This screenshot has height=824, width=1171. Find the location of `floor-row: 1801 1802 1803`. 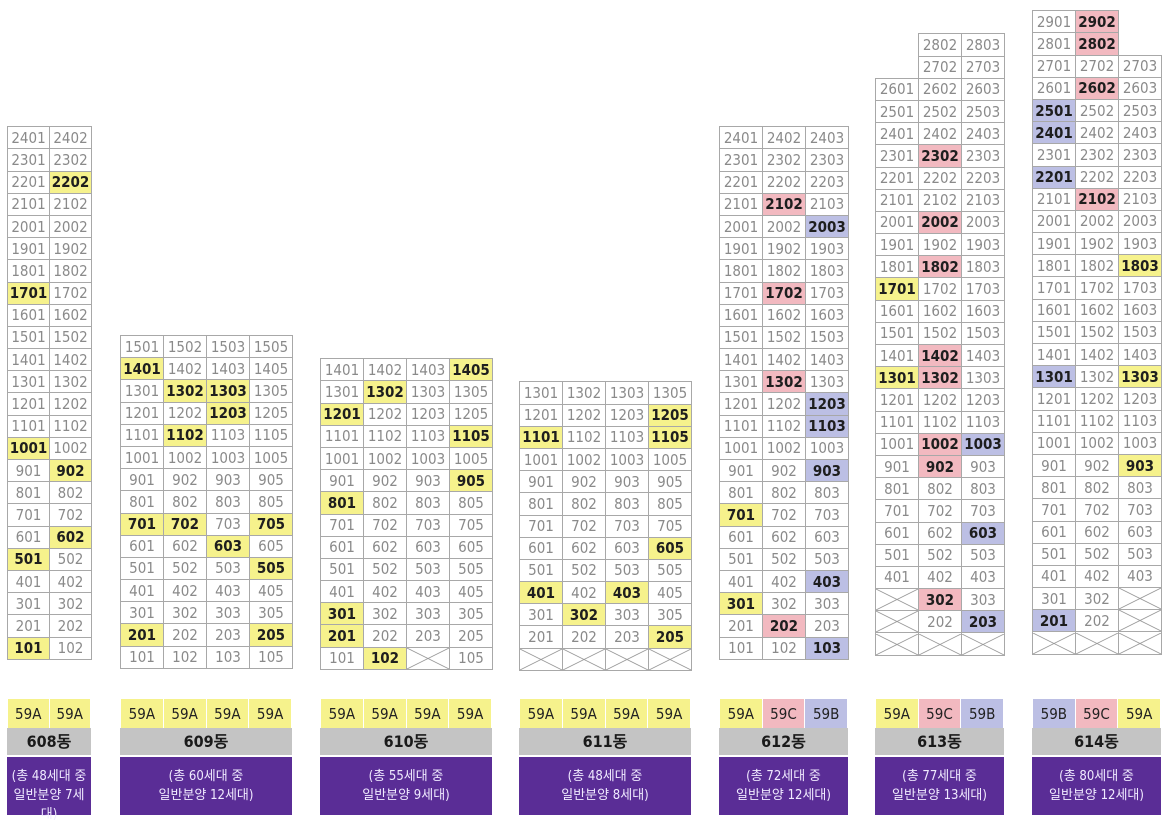

floor-row: 1801 1802 1803 is located at coordinates (784, 271).